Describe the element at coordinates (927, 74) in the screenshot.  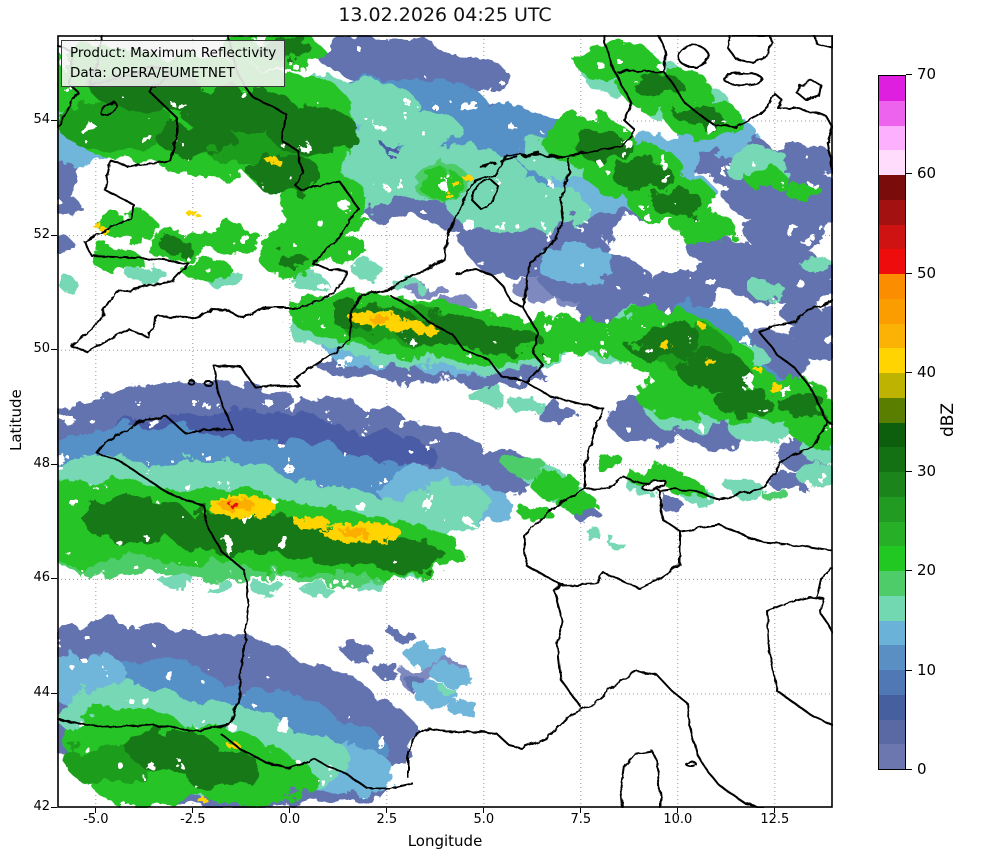
I see `colorbar-tick-label: 70` at that location.